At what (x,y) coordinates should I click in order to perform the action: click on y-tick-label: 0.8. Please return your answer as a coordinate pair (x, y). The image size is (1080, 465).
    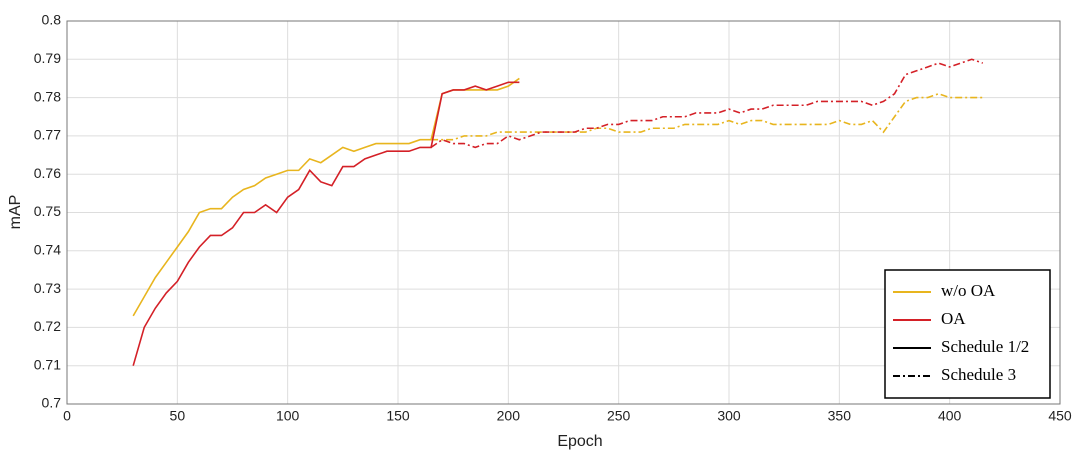
    Looking at the image, I should click on (52, 20).